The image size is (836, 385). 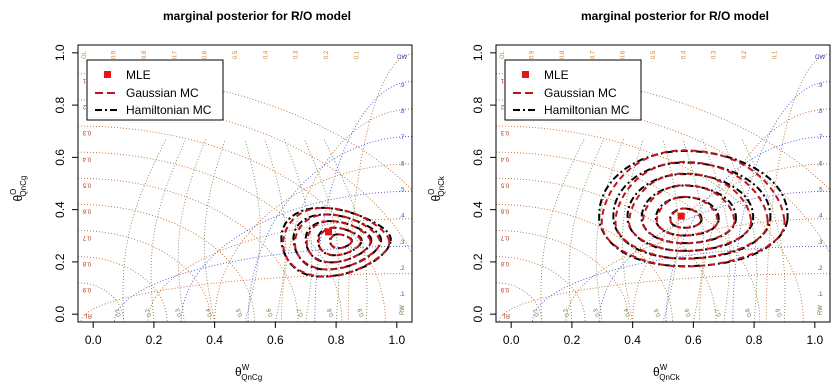 I want to click on legend-label: MLE, so click(x=556, y=75).